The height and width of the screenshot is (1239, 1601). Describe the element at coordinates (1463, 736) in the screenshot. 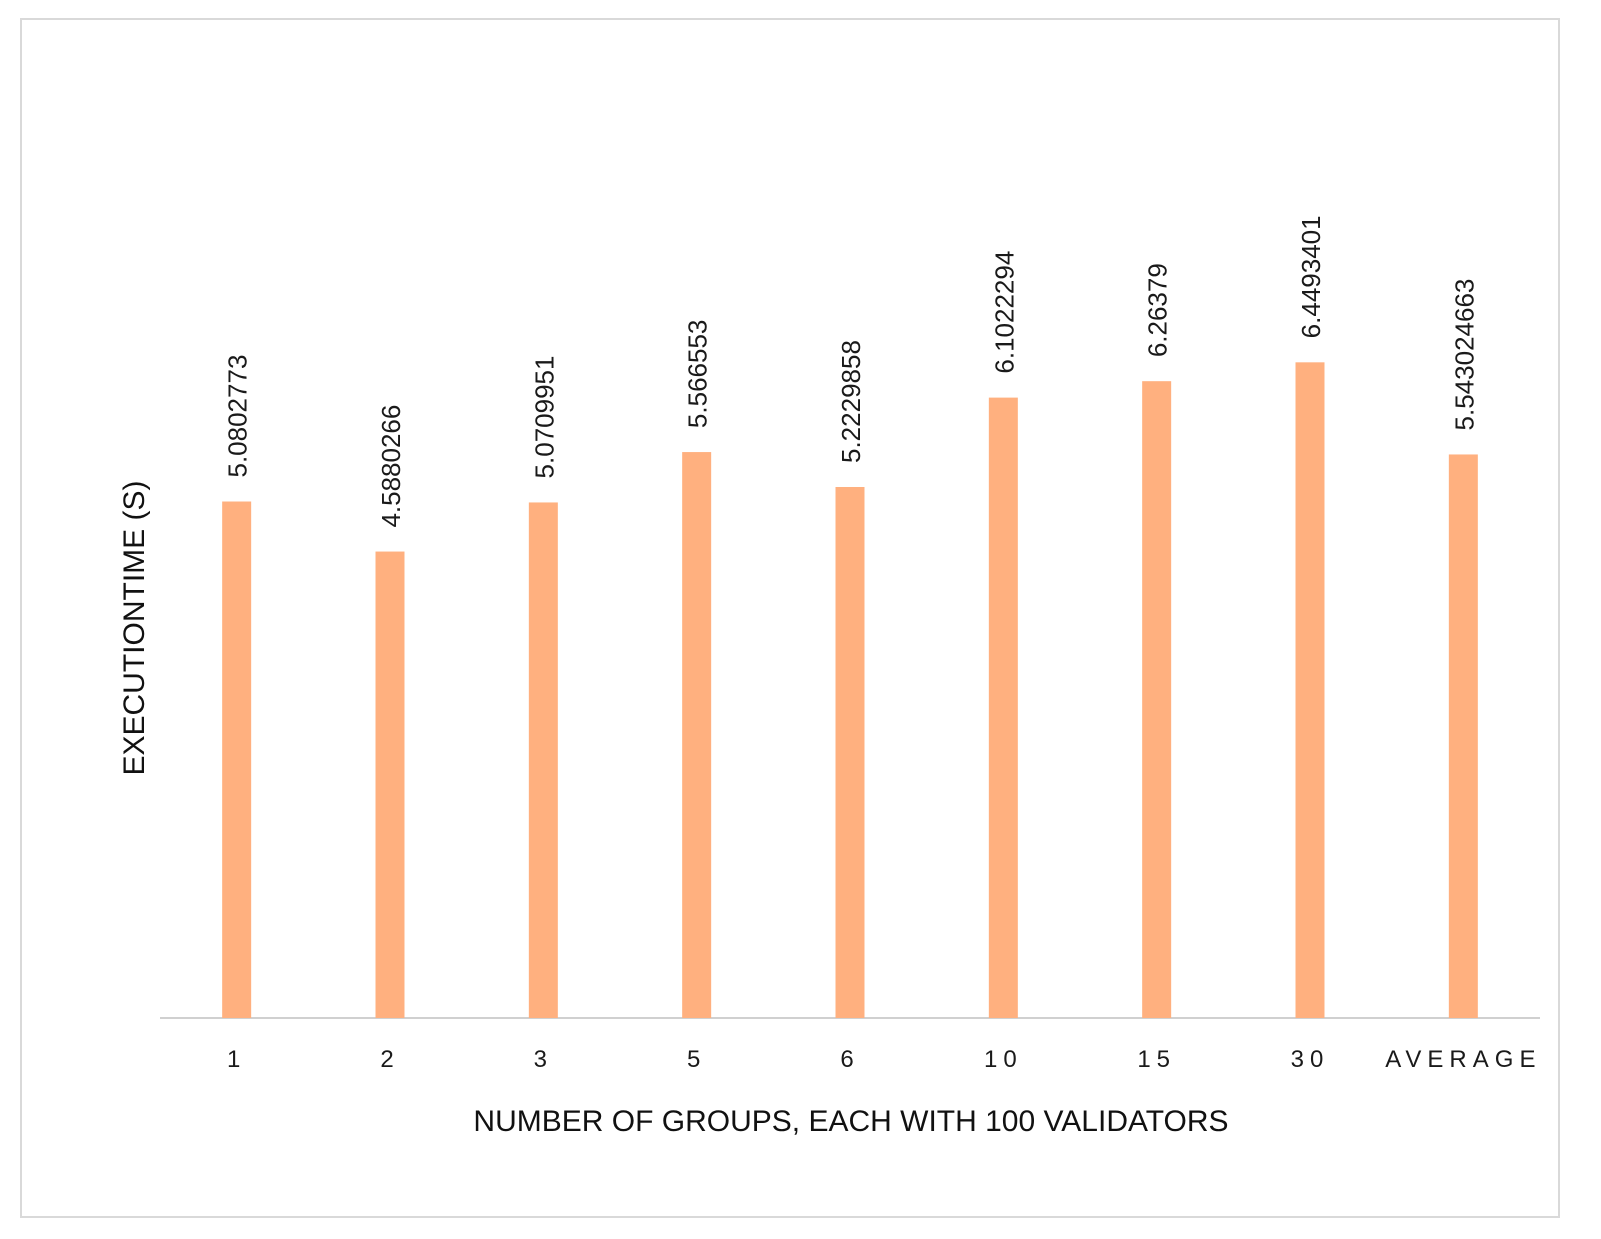

I see `bar-average` at that location.